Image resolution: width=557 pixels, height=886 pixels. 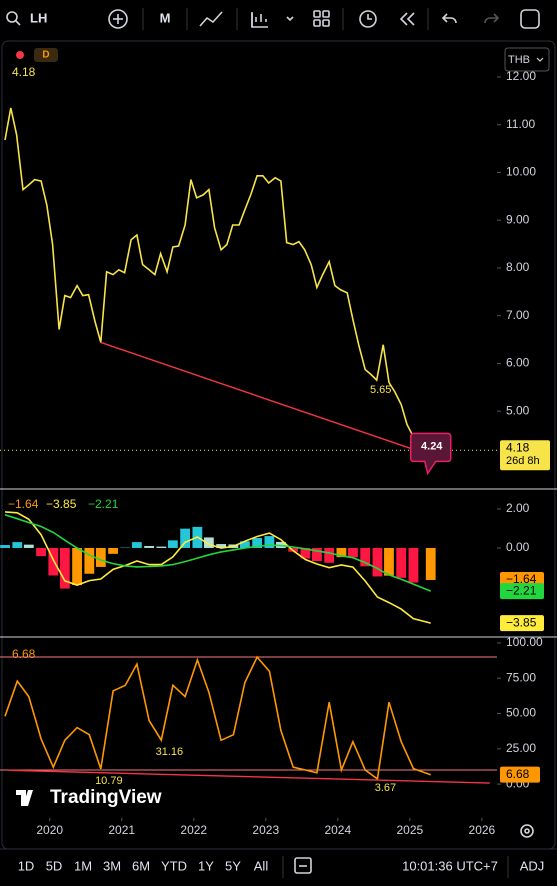 What do you see at coordinates (141, 865) in the screenshot?
I see `range-button: 6M` at bounding box center [141, 865].